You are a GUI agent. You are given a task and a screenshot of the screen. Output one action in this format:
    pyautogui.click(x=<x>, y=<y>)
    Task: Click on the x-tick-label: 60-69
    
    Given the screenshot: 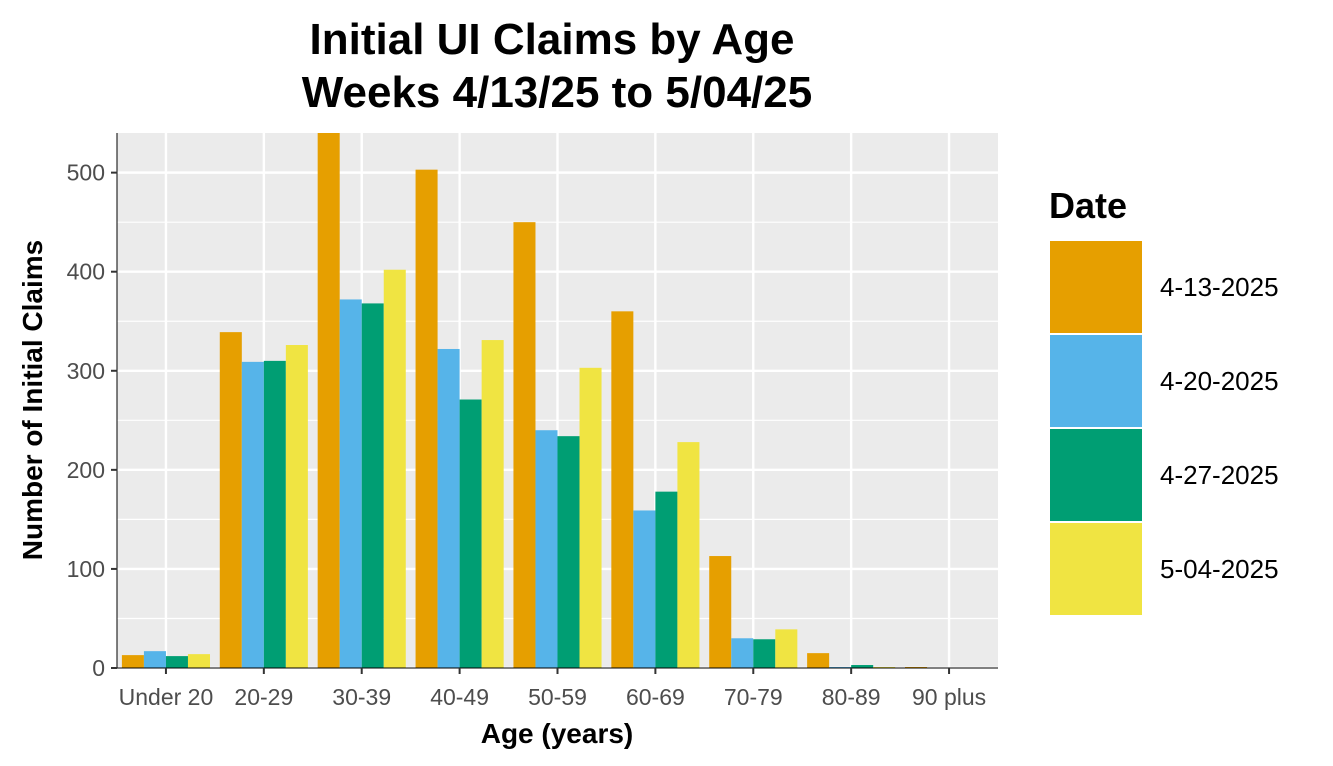 What is the action you would take?
    pyautogui.click(x=655, y=697)
    